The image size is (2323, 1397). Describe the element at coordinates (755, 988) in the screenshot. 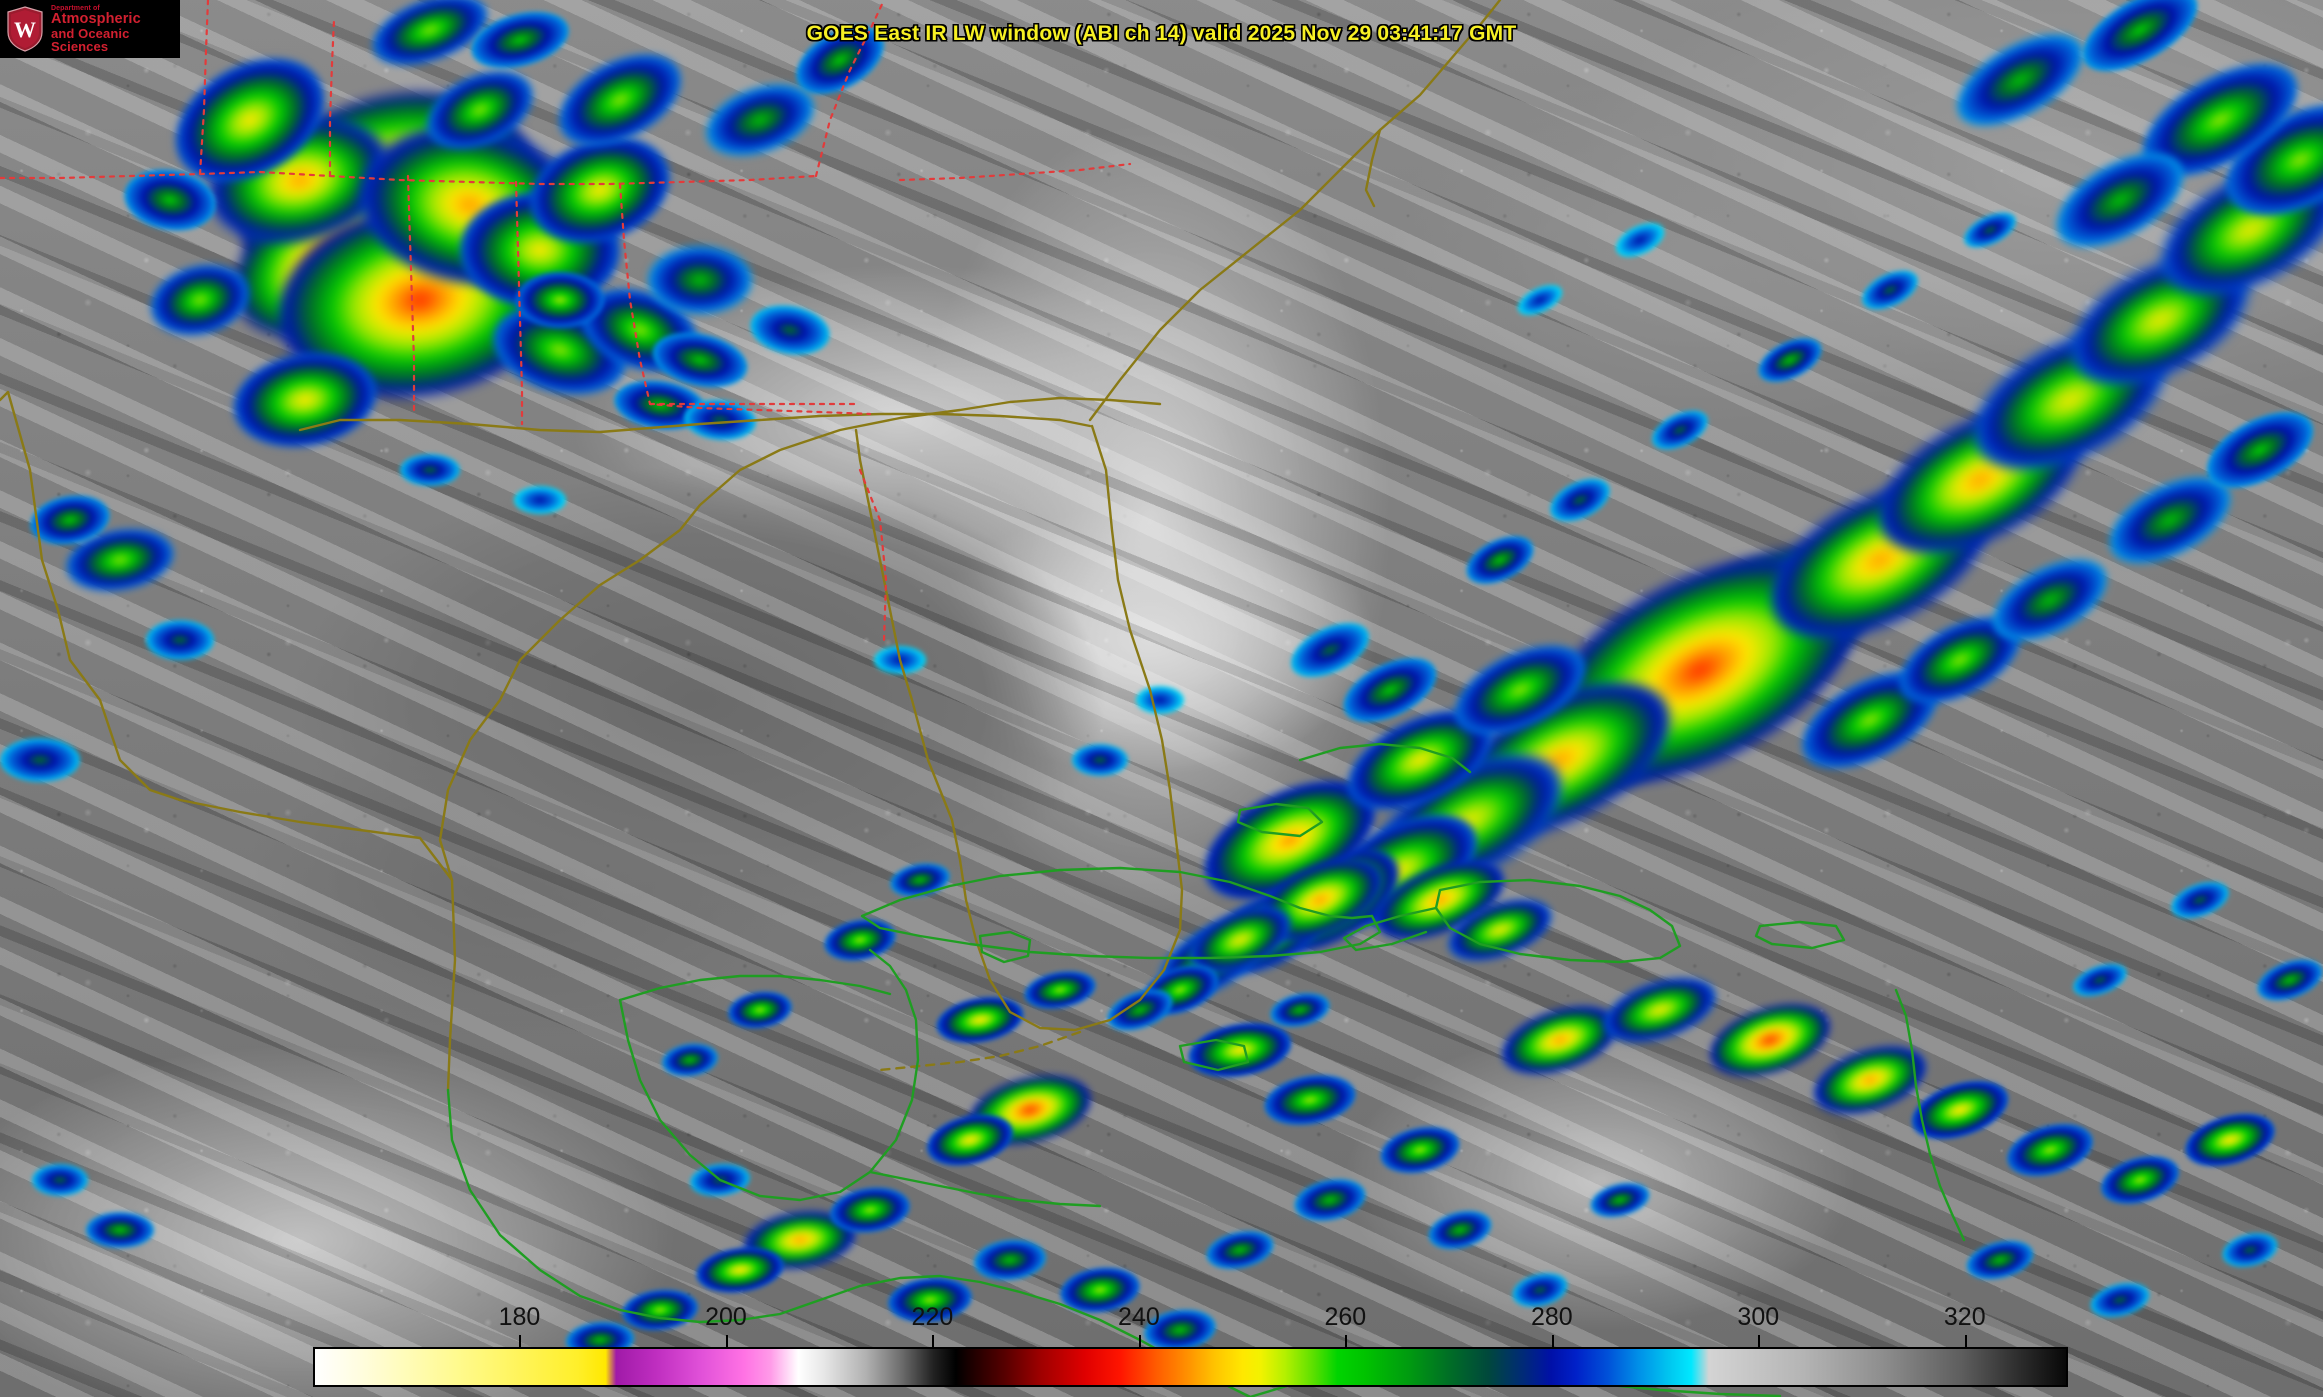

I see `coastline-yucatan-north` at that location.